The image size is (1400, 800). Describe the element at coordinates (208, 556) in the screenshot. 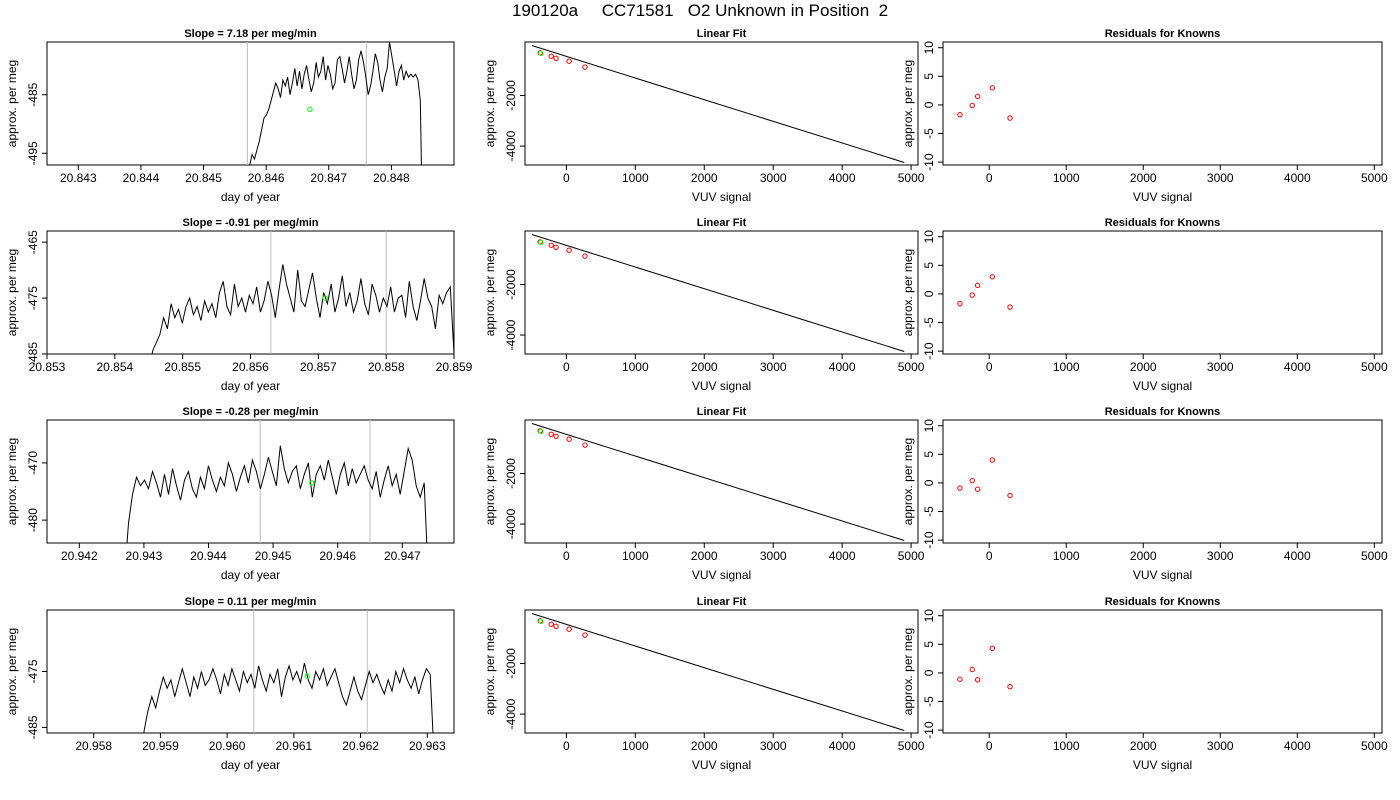

I see `x-tick-label: 20.944` at that location.